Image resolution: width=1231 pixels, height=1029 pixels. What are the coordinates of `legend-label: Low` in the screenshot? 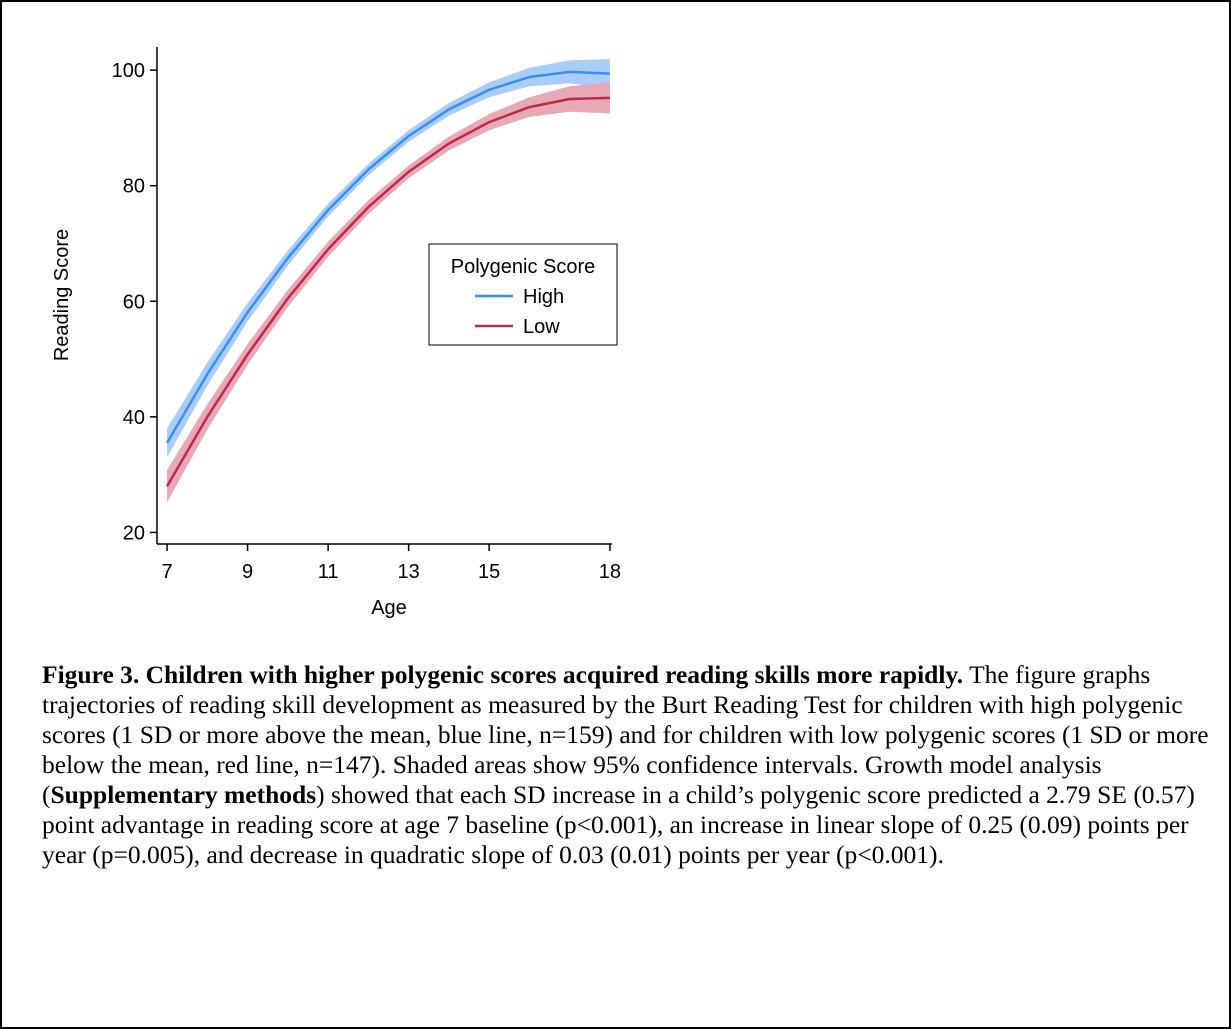 It's located at (541, 327).